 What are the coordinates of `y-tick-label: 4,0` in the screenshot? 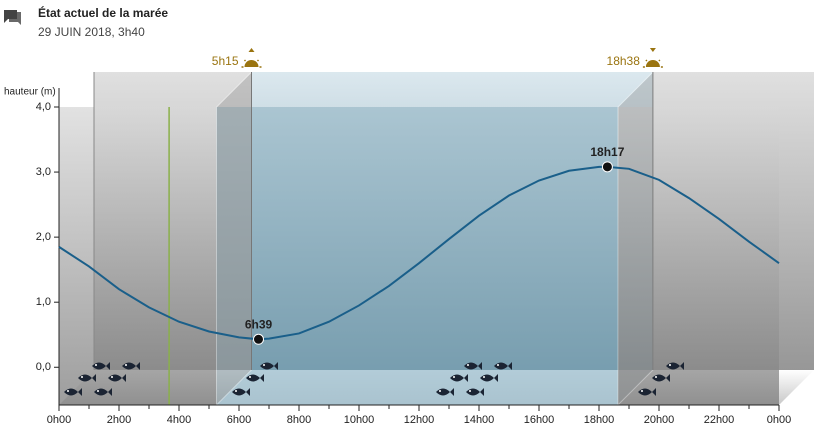 It's located at (43, 107).